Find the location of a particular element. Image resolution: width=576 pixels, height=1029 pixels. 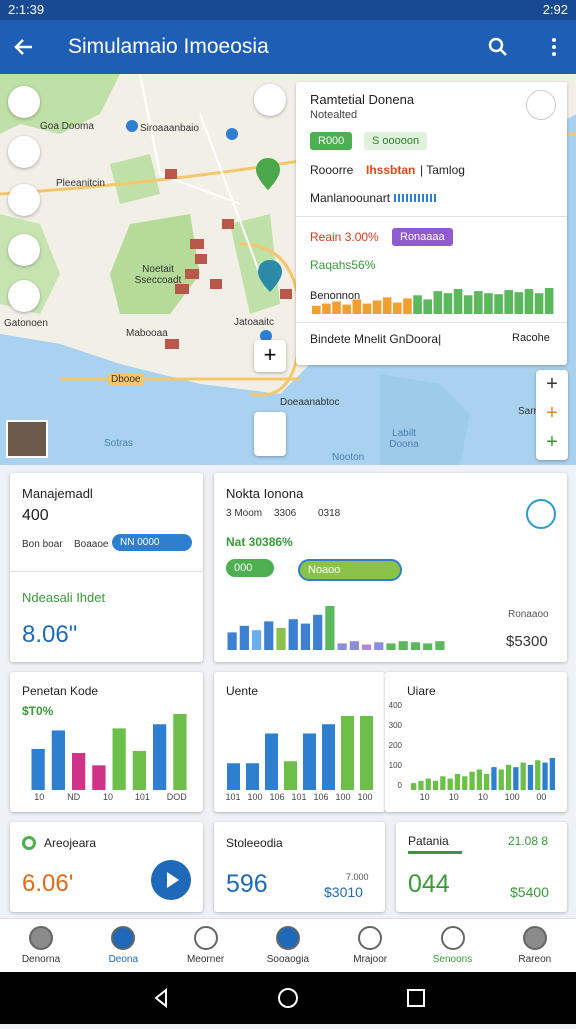

nav-item: Denorna is located at coordinates (41, 945).